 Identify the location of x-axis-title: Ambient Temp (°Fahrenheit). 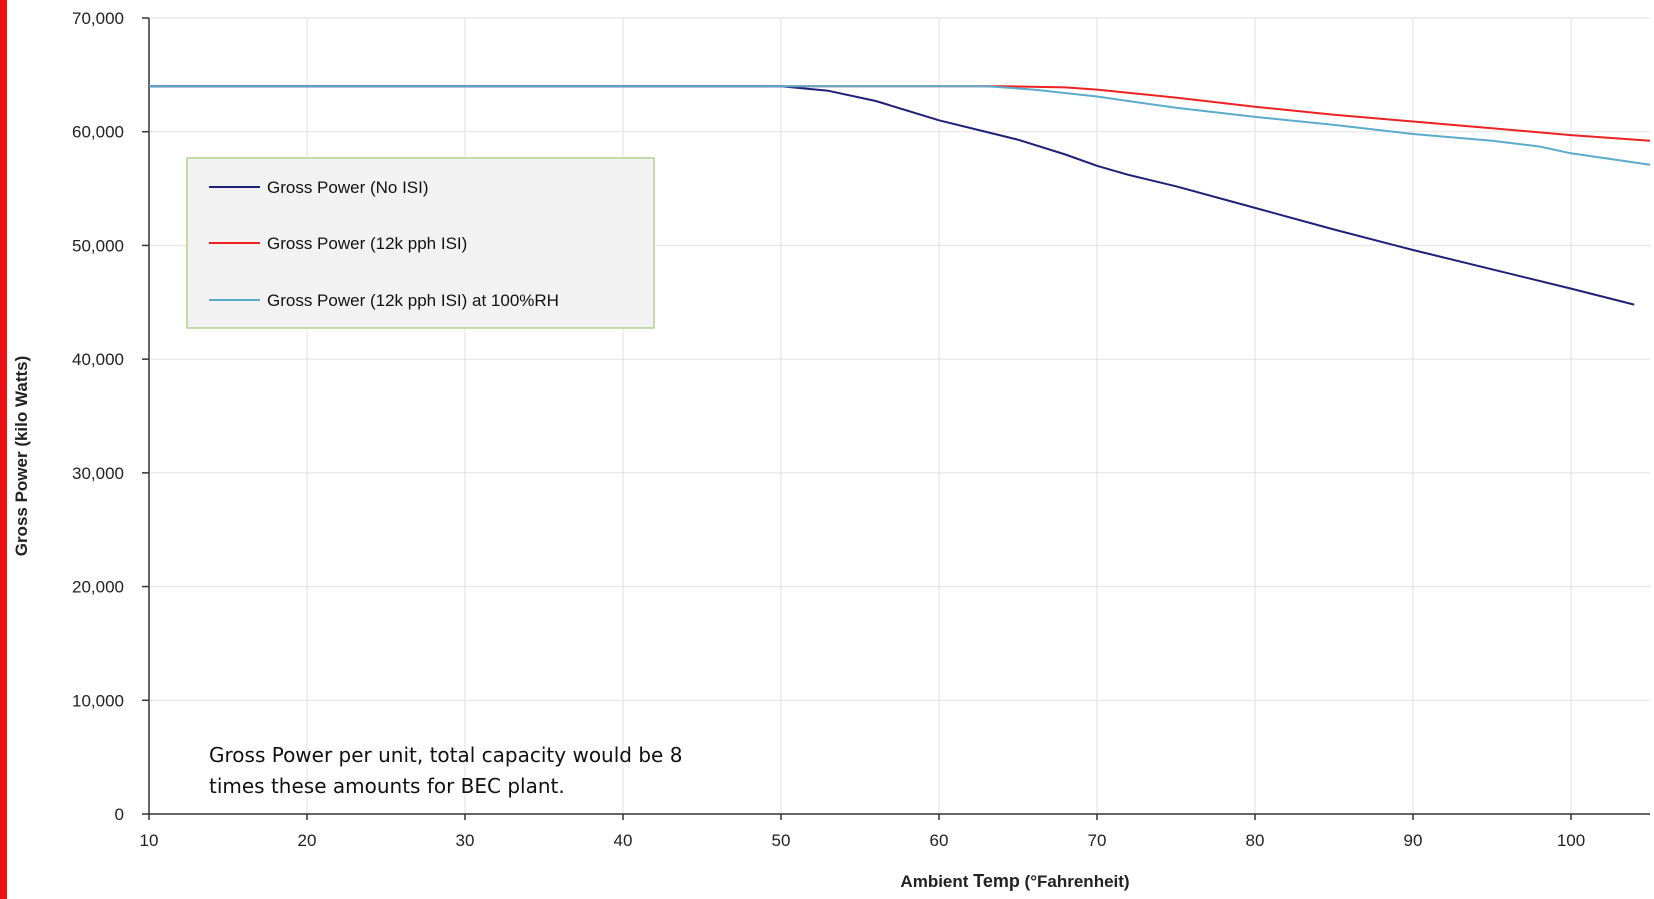
(1014, 881).